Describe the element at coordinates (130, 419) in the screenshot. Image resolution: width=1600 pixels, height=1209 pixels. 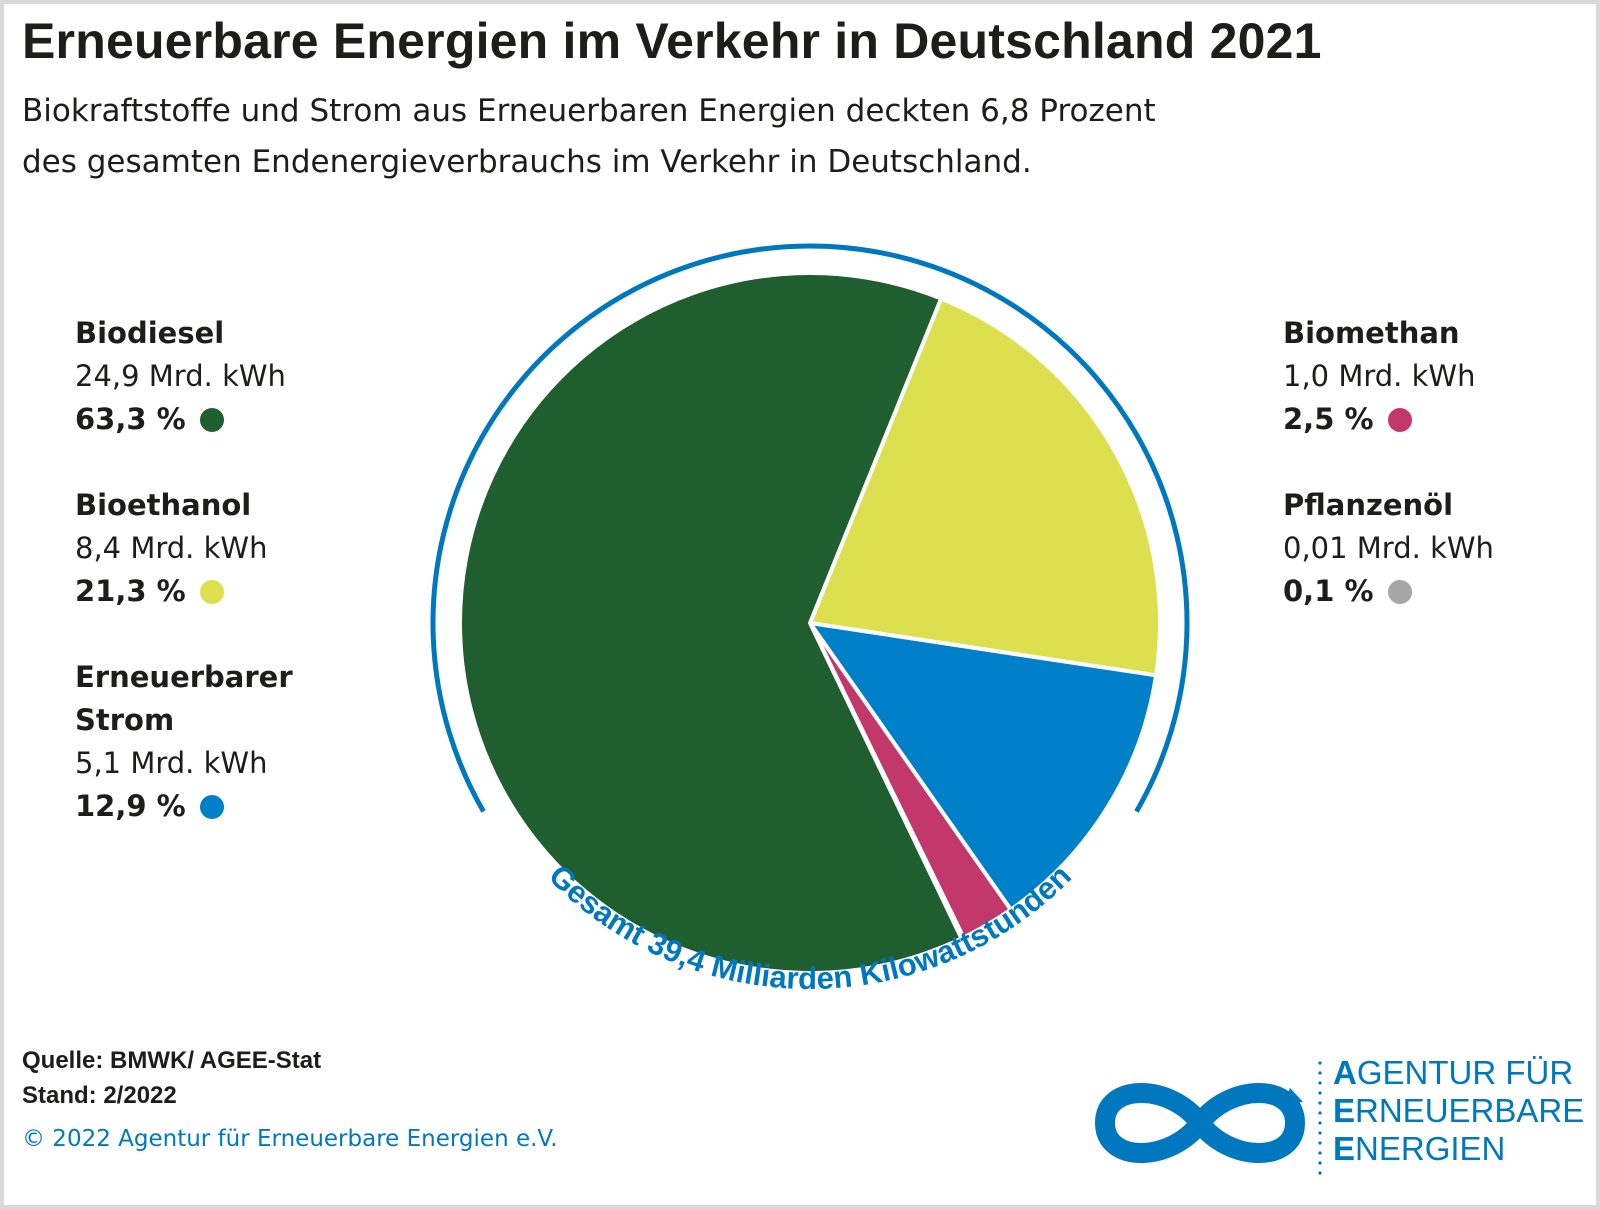
I see `legend-biodiesel-percent: 63,3 %` at that location.